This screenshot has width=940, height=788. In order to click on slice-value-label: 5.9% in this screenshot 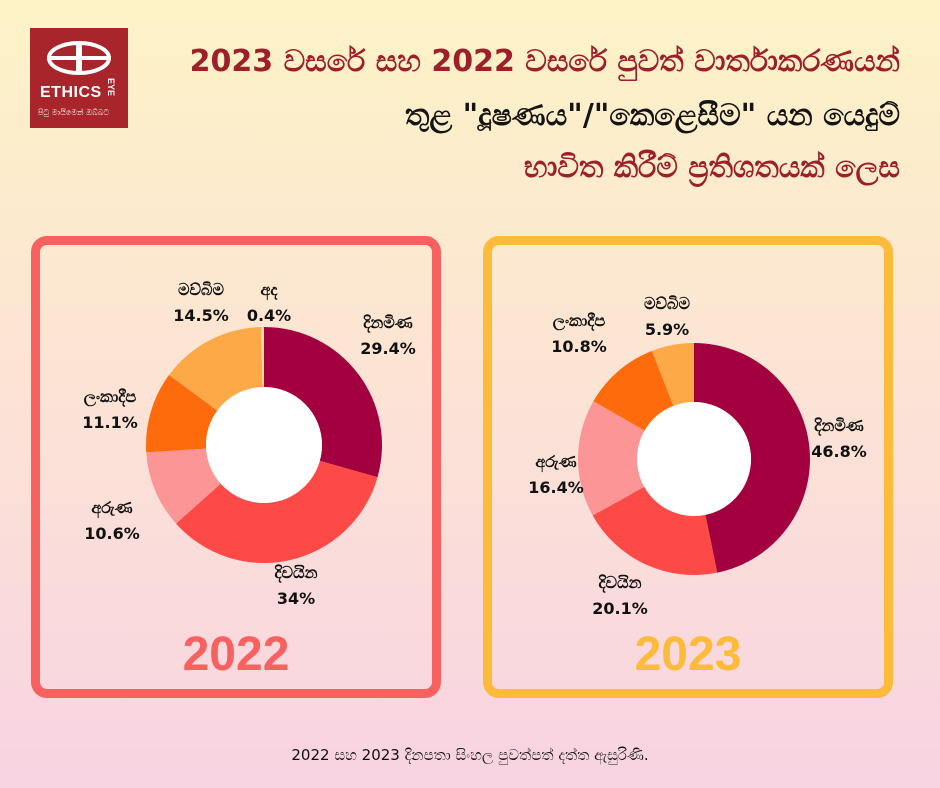, I will do `click(667, 329)`.